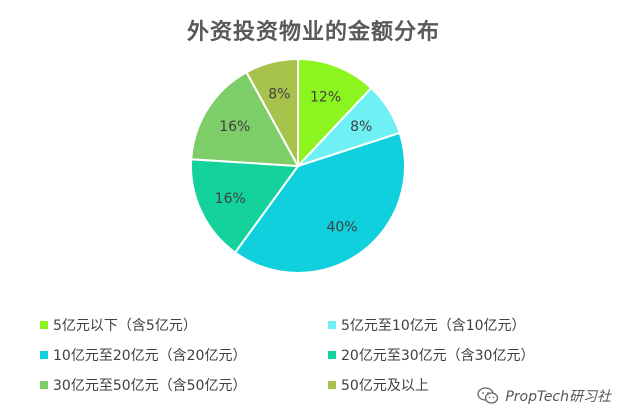 The width and height of the screenshot is (627, 420). What do you see at coordinates (230, 199) in the screenshot?
I see `slice-value-label-4: 16%` at bounding box center [230, 199].